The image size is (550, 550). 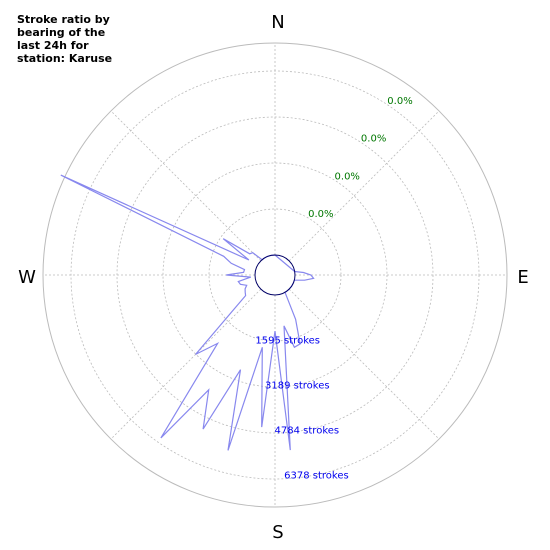 I want to click on ring-label-strokes: 4784 strokes, so click(x=307, y=431).